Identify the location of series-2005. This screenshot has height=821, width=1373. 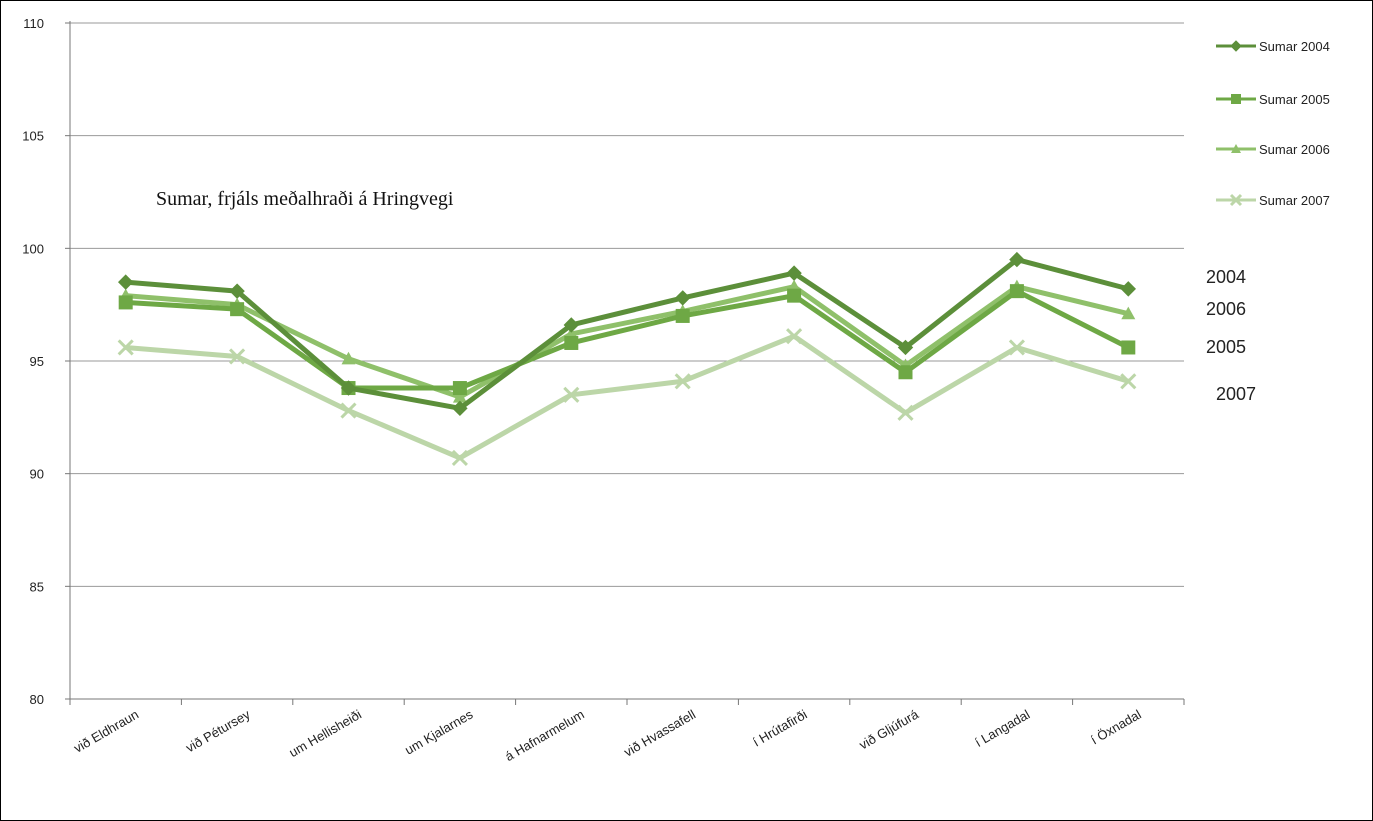
(627, 340).